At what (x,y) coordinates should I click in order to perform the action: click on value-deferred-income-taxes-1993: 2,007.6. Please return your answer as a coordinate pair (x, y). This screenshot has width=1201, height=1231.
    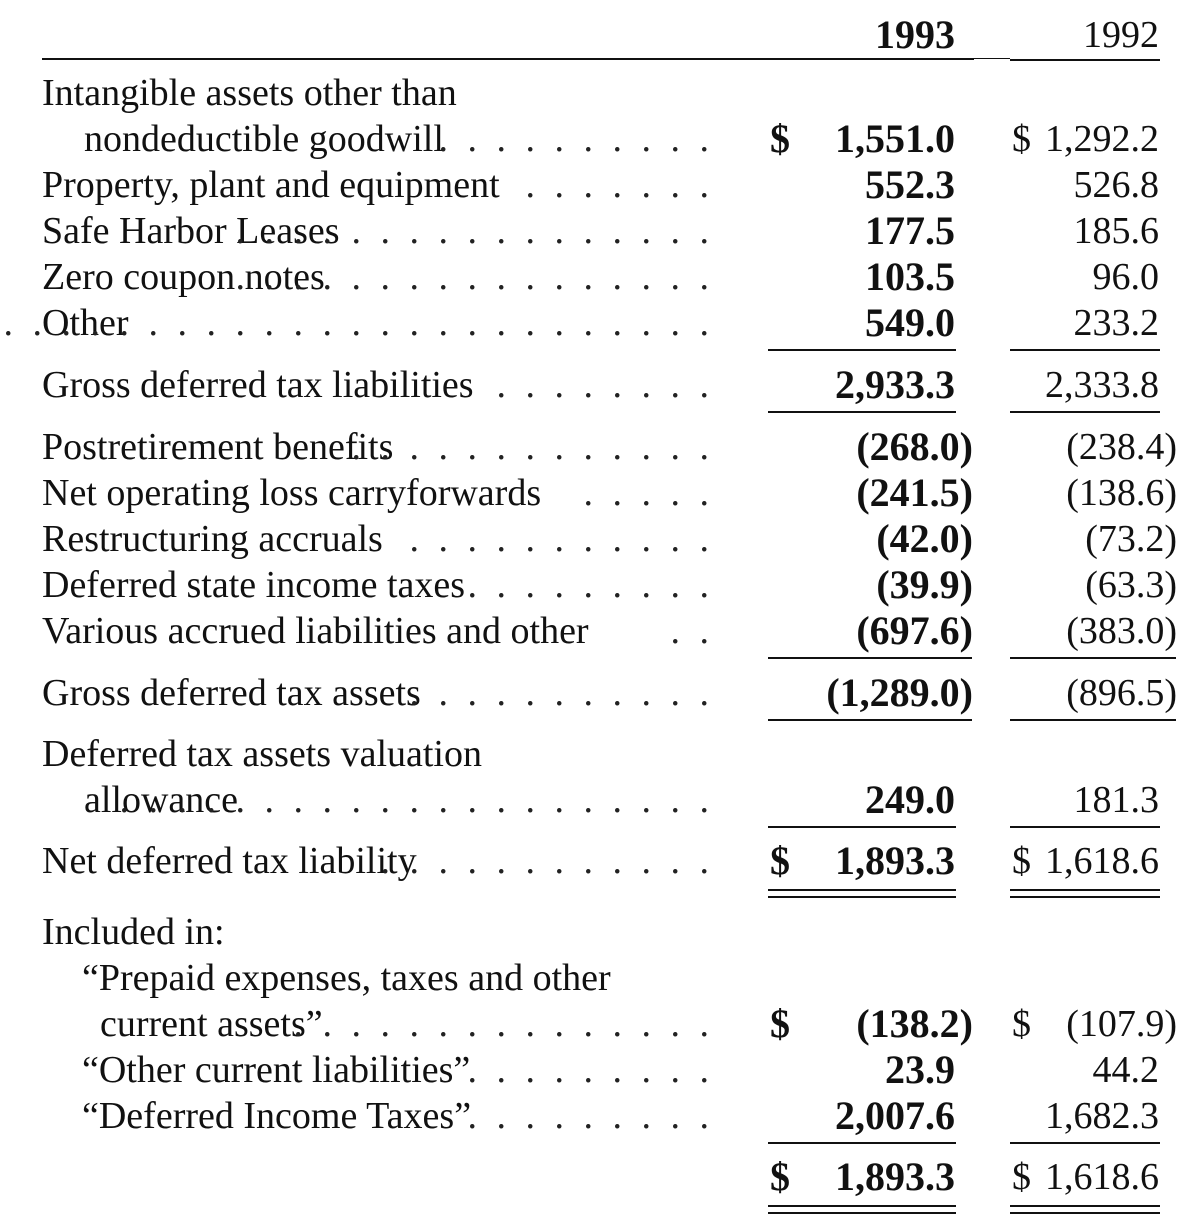
    Looking at the image, I should click on (895, 1115).